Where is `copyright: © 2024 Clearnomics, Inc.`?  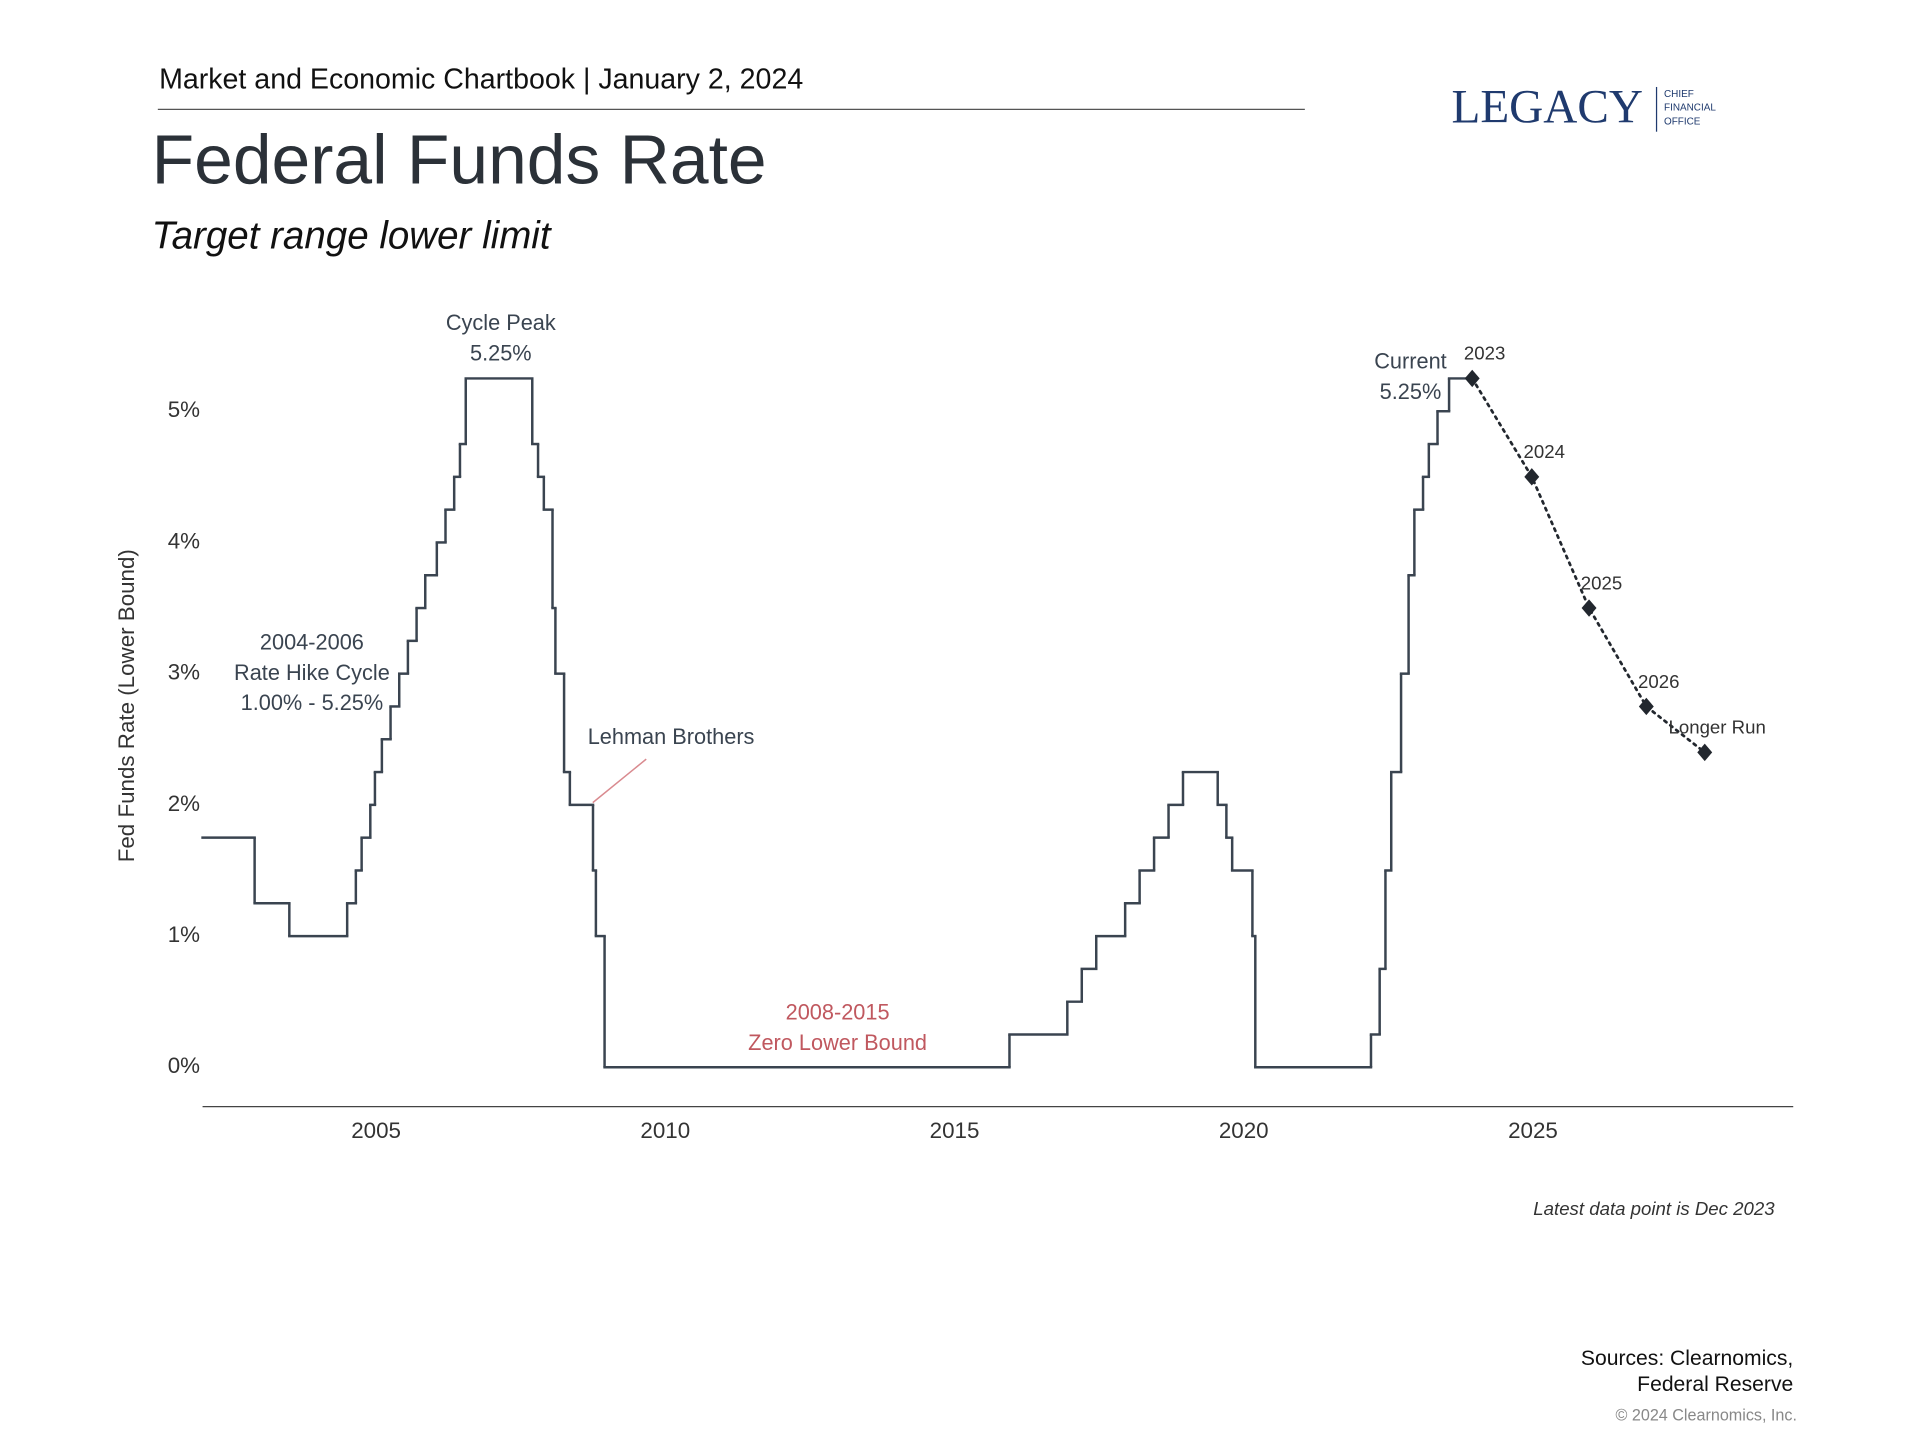 copyright: © 2024 Clearnomics, Inc. is located at coordinates (1705, 1416).